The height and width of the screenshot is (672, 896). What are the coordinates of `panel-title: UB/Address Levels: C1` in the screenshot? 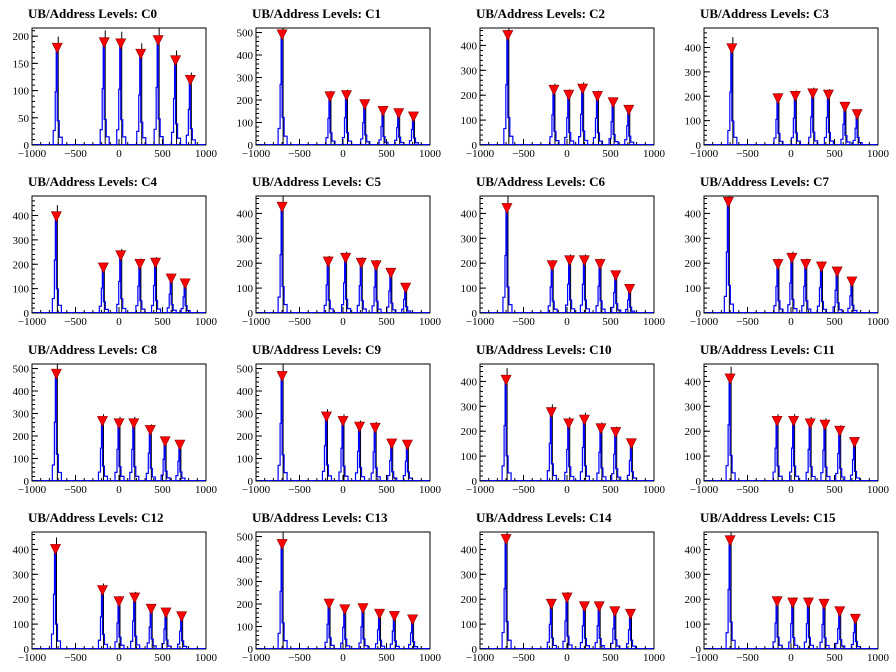 It's located at (316, 13).